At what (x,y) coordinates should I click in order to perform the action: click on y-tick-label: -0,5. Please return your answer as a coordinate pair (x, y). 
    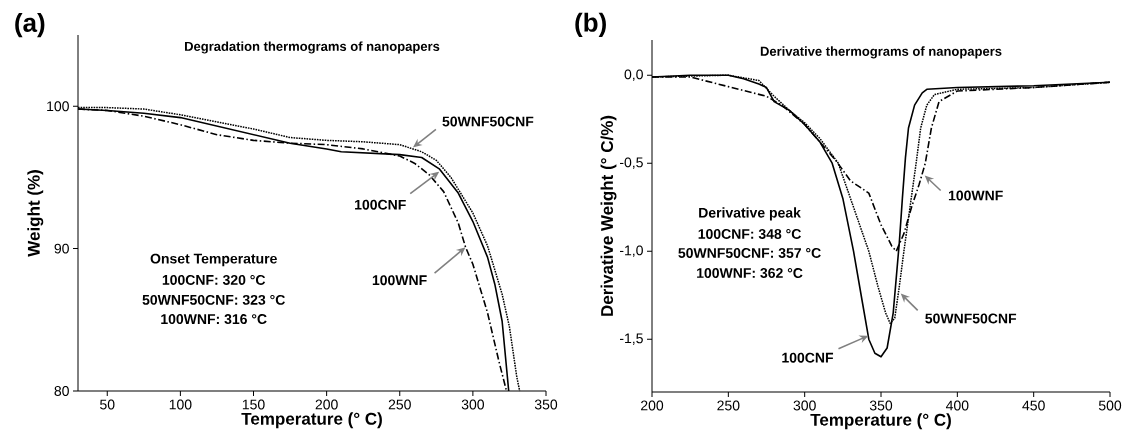
    Looking at the image, I should click on (631, 163).